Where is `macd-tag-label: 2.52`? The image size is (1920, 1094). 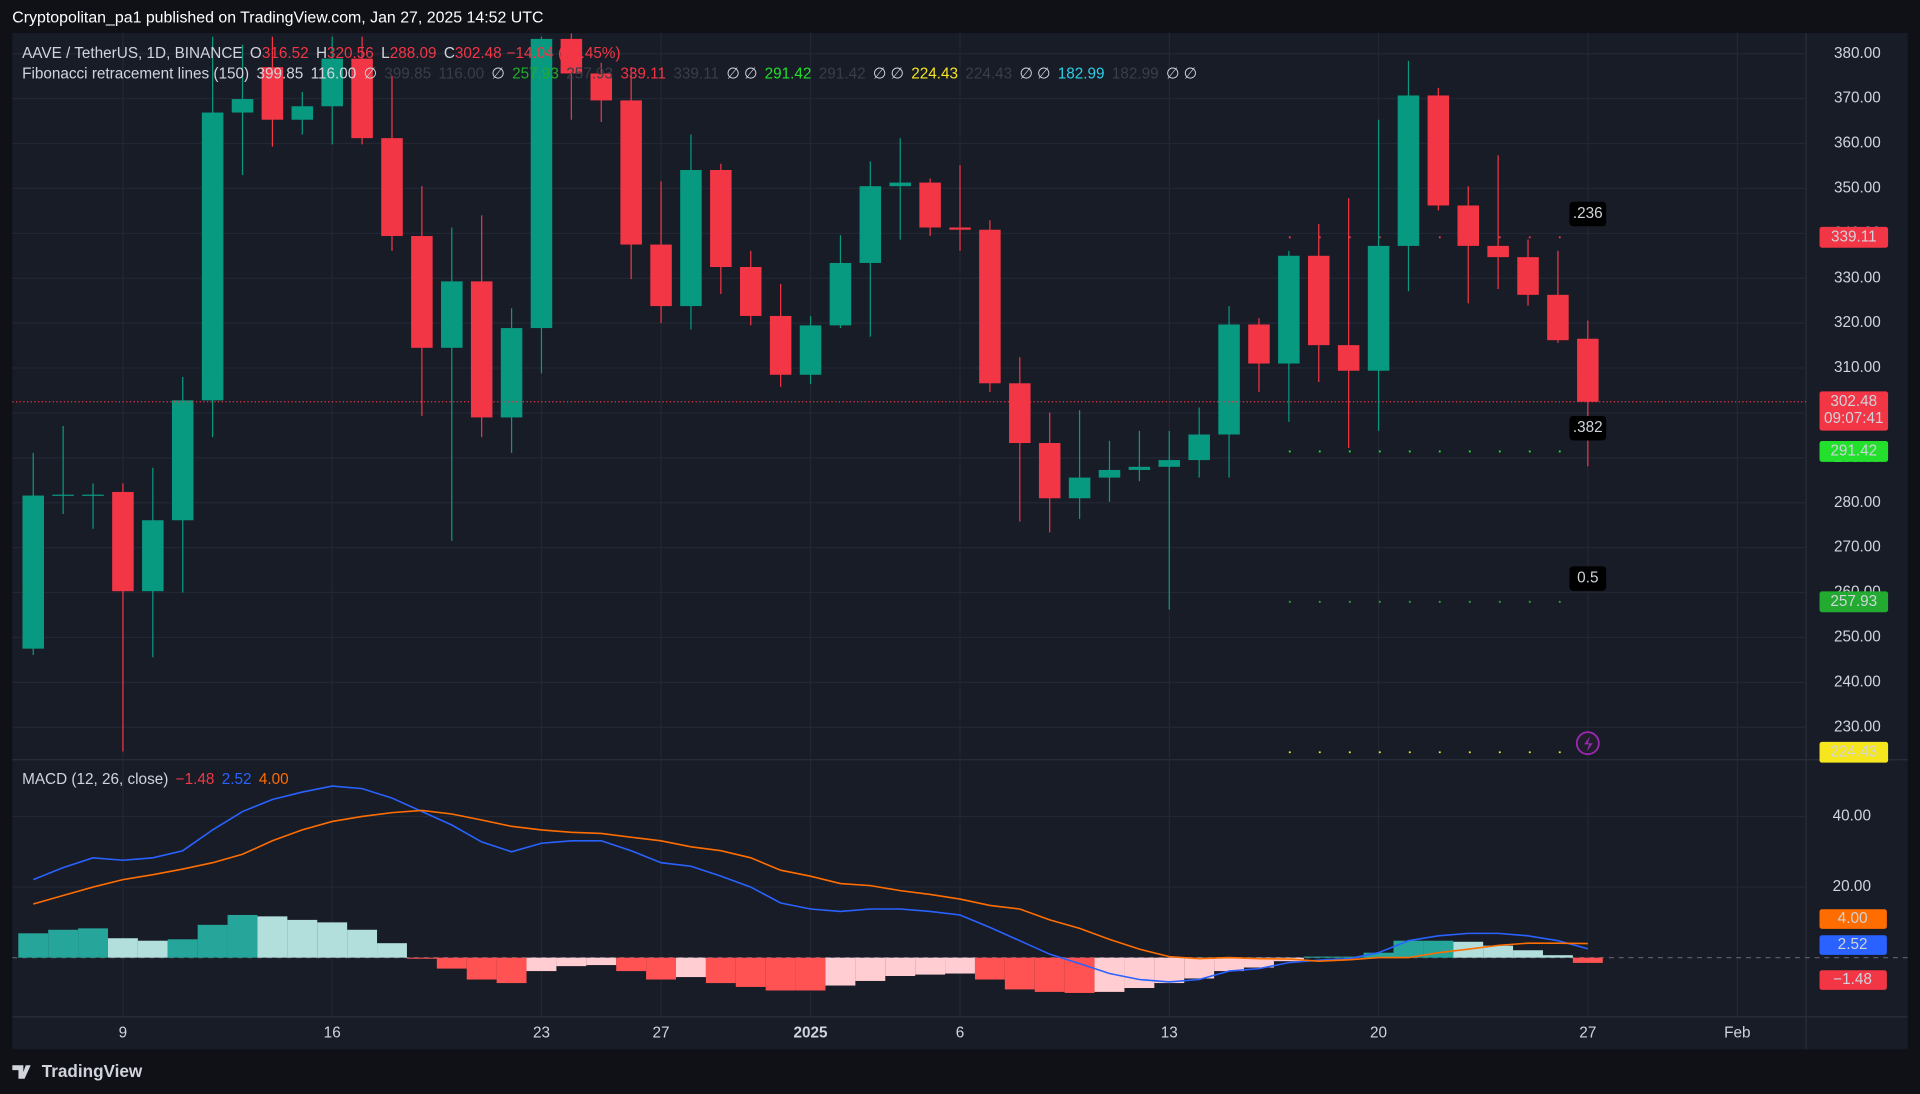 macd-tag-label: 2.52 is located at coordinates (1853, 944).